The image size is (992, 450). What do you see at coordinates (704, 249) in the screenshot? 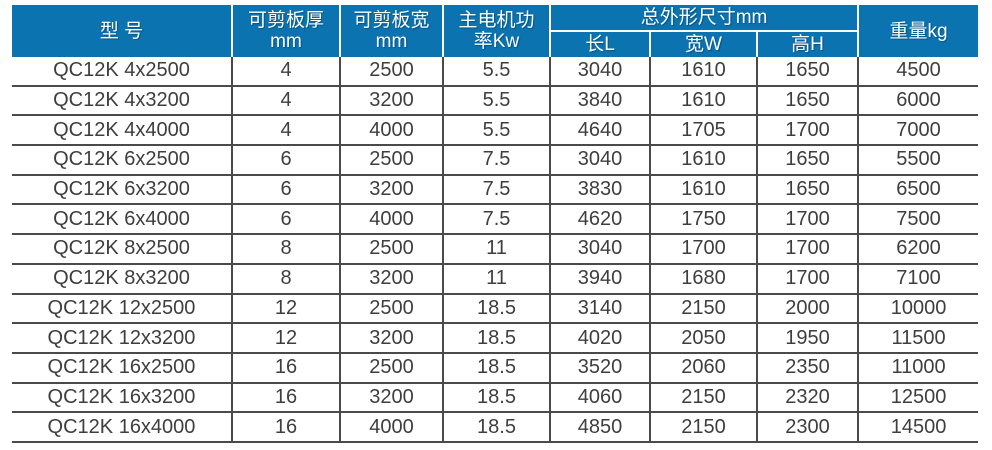
I see `cell-width-overall: 1700` at bounding box center [704, 249].